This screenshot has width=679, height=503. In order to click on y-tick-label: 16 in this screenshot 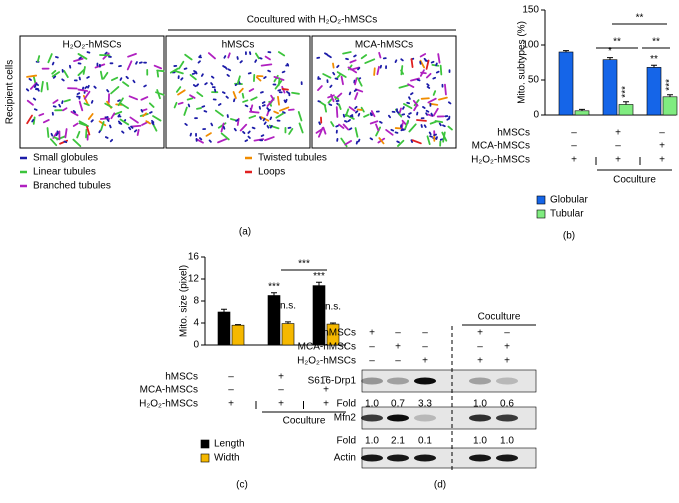, I will do `click(194, 257)`.